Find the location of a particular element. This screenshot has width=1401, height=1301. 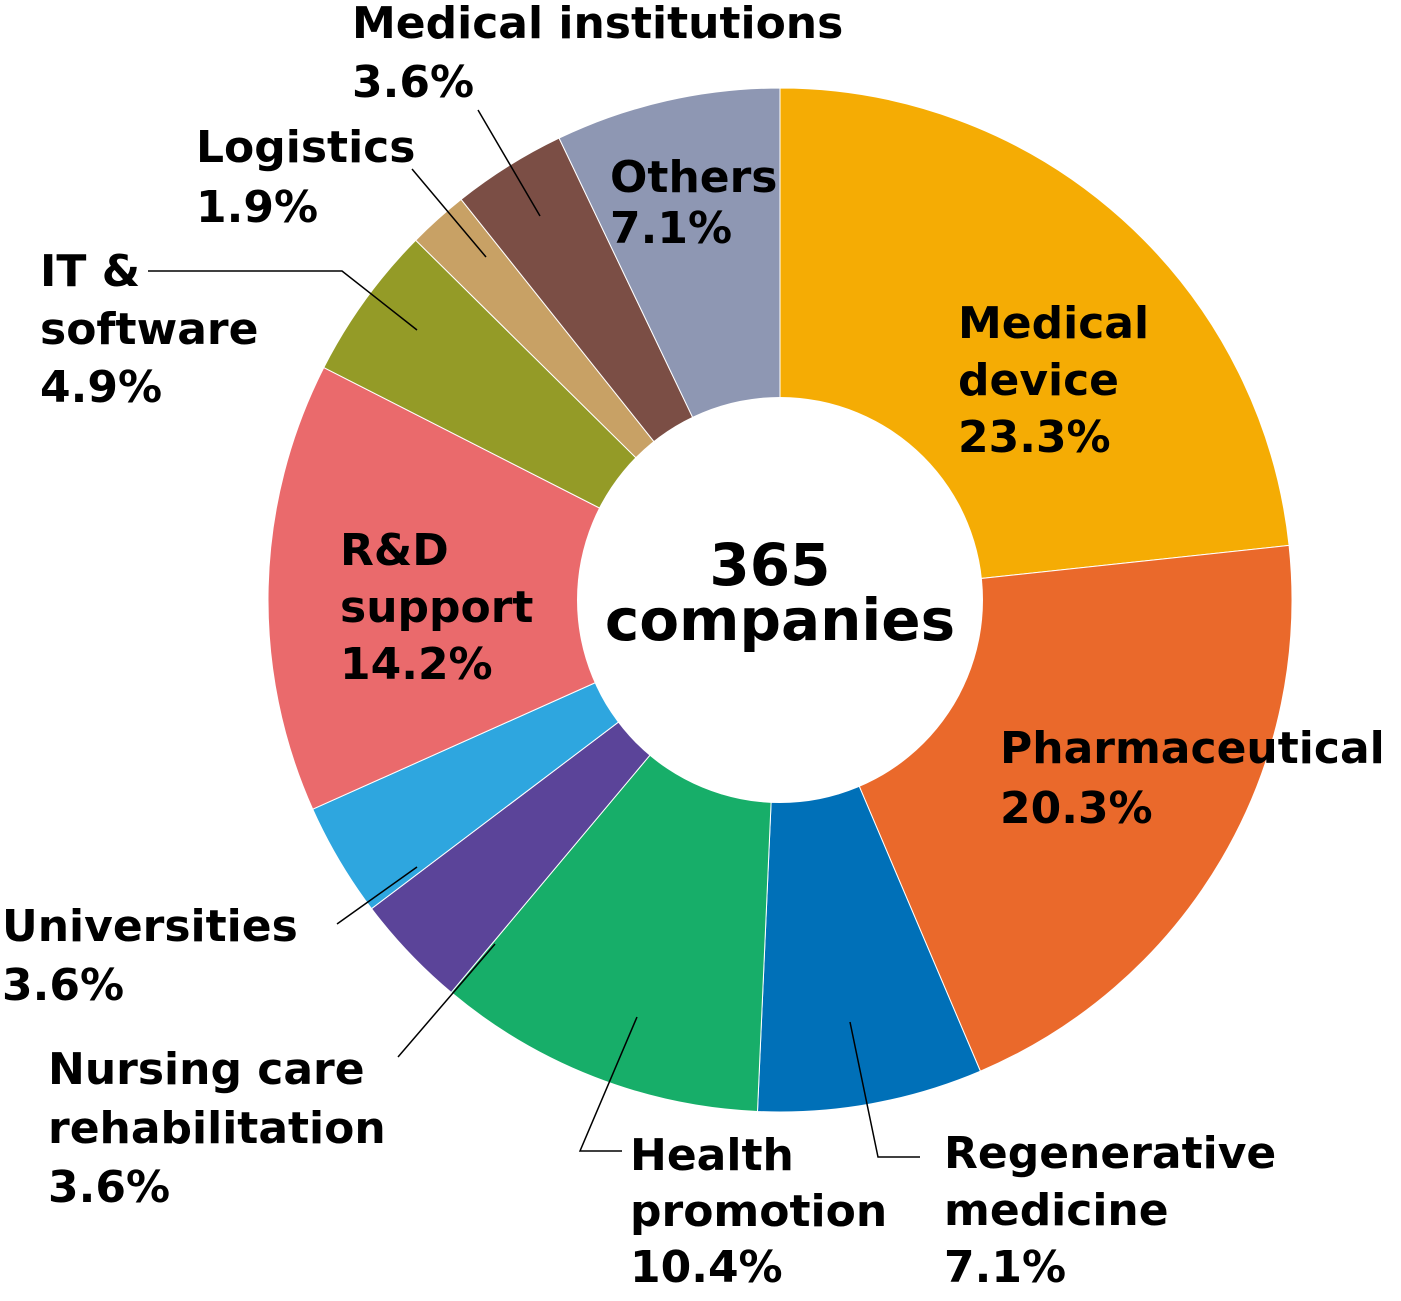

slice-name: Logistics is located at coordinates (305, 147).